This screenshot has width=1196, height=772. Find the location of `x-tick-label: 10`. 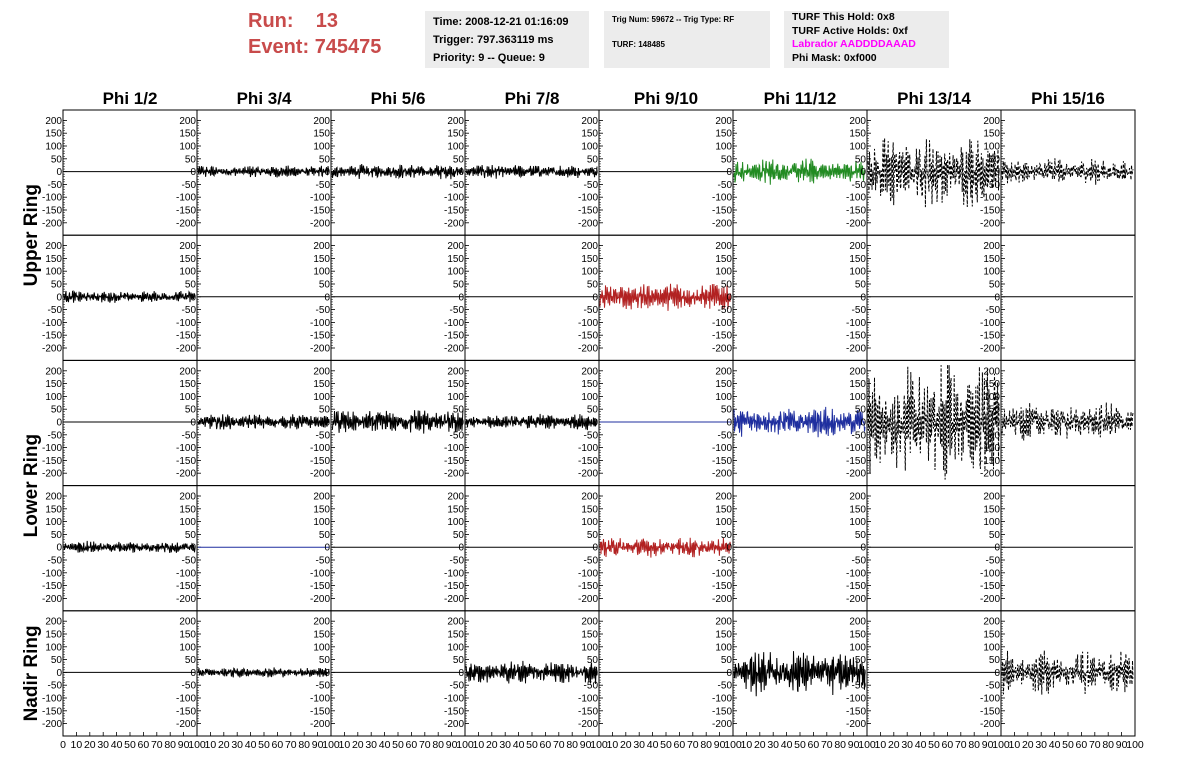

x-tick-label: 10 is located at coordinates (613, 745).